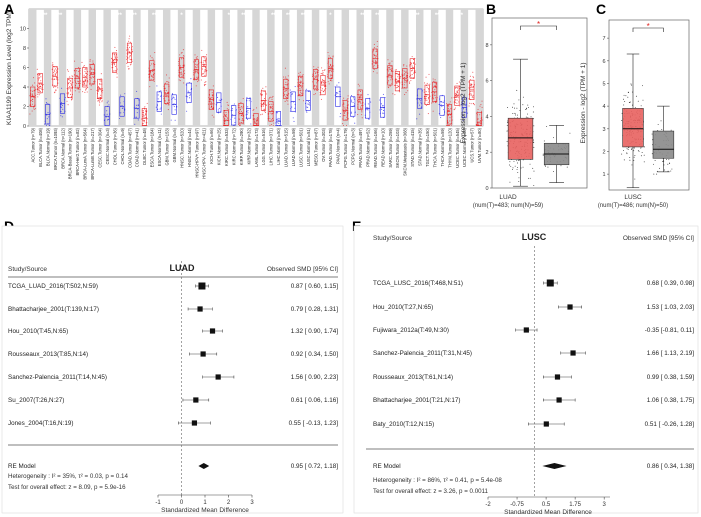  I want to click on panel-c-y-tick-label: 3, so click(603, 130).